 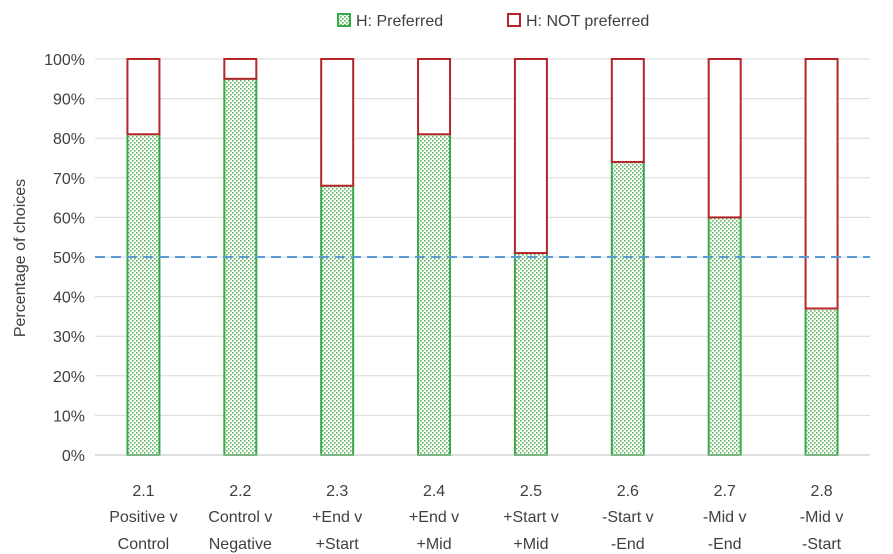 What do you see at coordinates (69, 179) in the screenshot?
I see `y-tick-label: 70%` at bounding box center [69, 179].